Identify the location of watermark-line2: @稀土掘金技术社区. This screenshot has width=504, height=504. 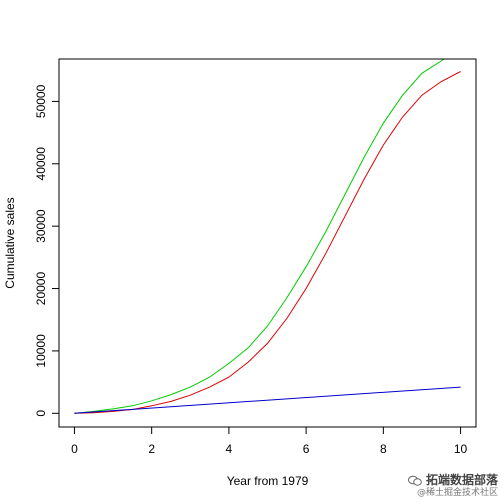
(457, 492).